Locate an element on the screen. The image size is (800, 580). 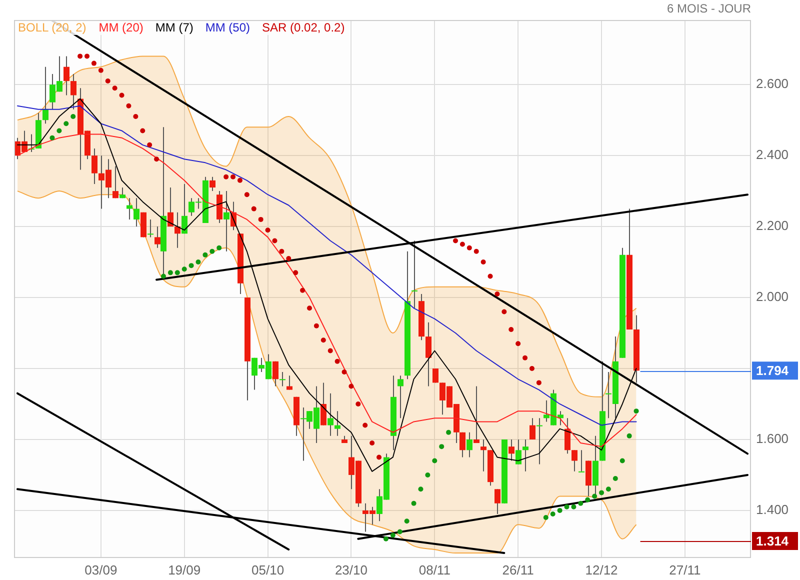
y-tick-label: 2.200 is located at coordinates (772, 226).